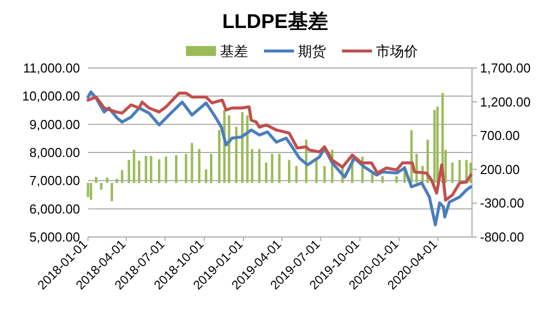 Image resolution: width=550 pixels, height=329 pixels. Describe the element at coordinates (502, 237) in the screenshot. I see `y2-tick-label: -800.00` at that location.